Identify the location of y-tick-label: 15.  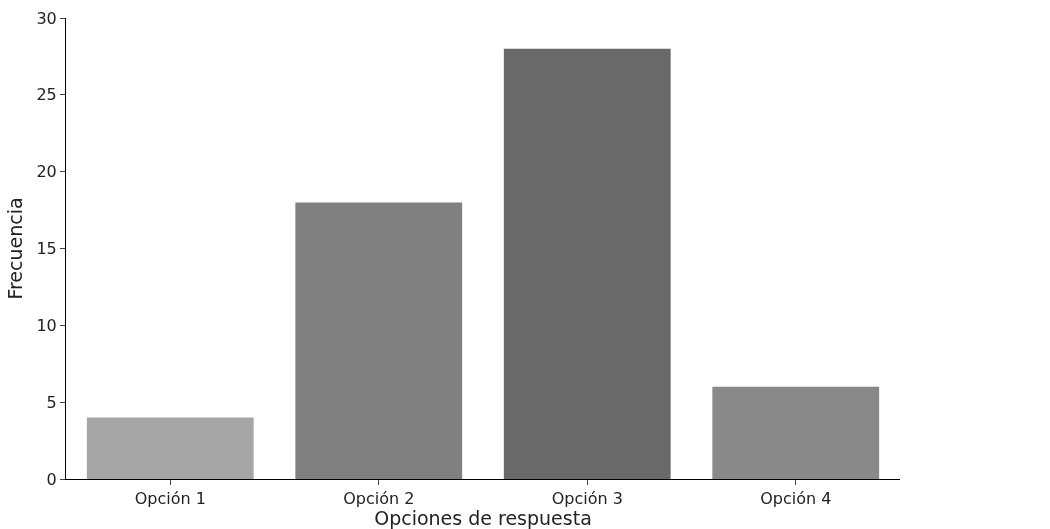
(46, 249).